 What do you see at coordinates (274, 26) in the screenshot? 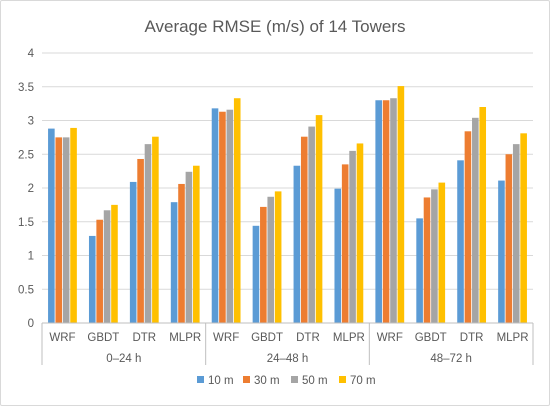
I see `chart-title: Average RMSE (m/s) of 14 Towers` at bounding box center [274, 26].